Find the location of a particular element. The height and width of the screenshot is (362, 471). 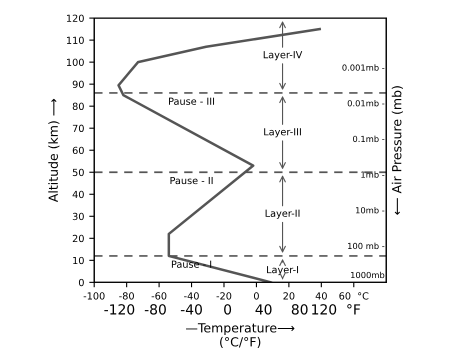

x-tick-label: -80 is located at coordinates (126, 296).